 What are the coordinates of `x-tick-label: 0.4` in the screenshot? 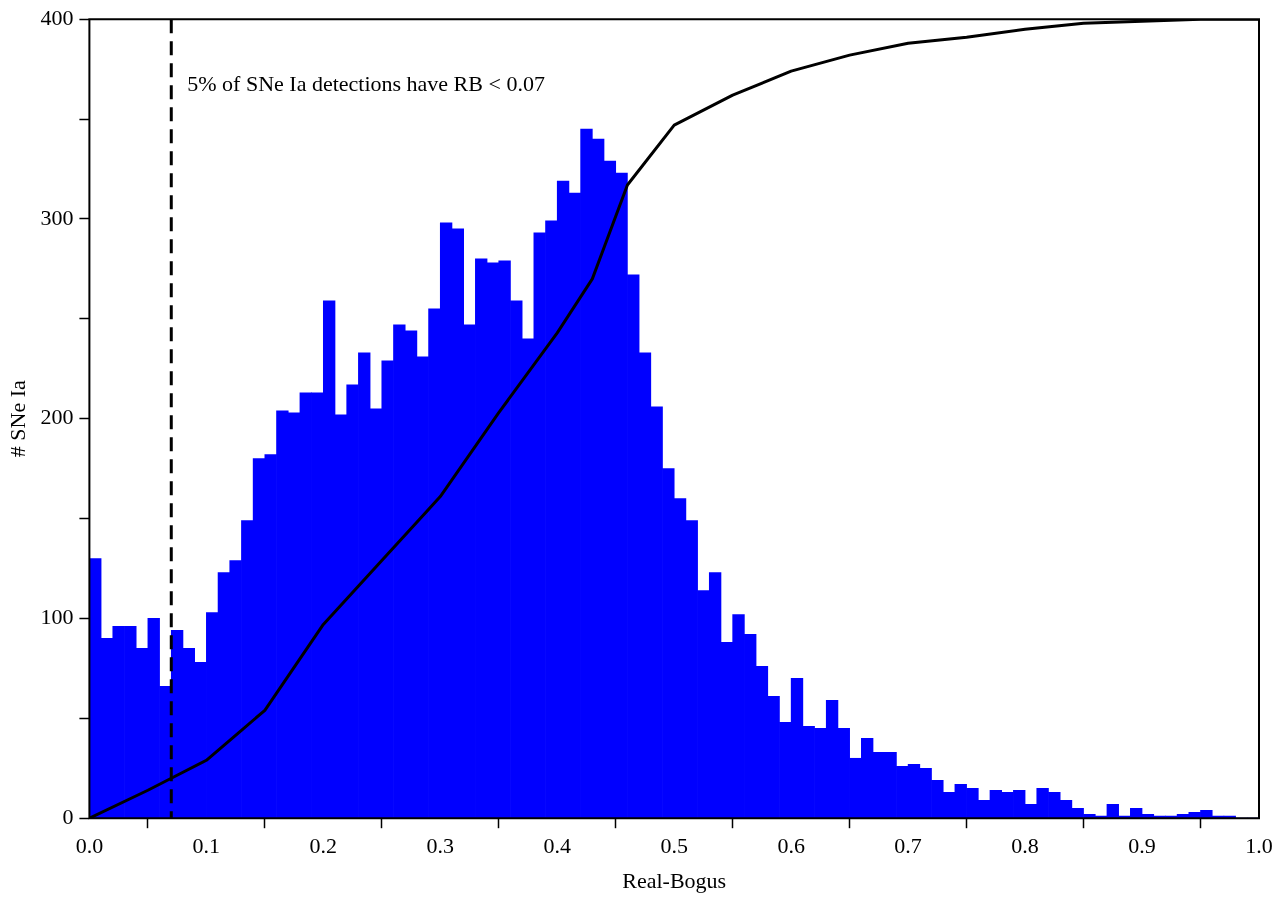 It's located at (557, 846).